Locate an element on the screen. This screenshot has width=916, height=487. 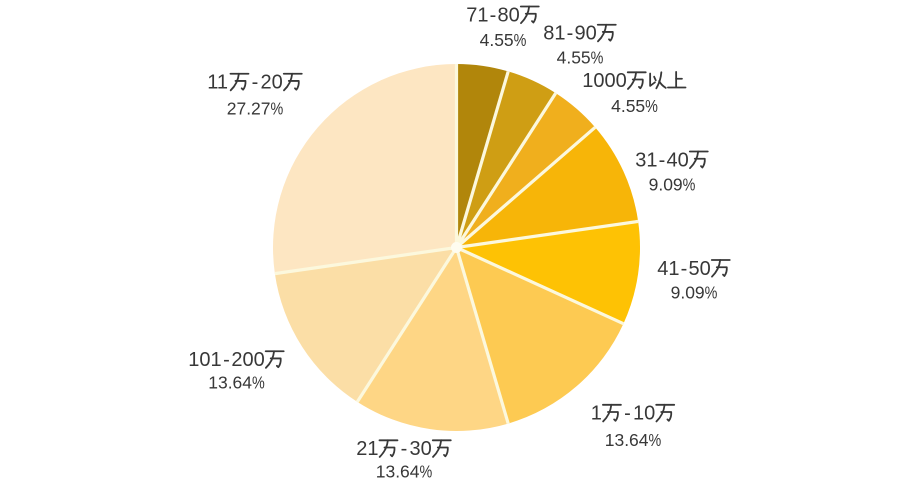
svg-text: 31 is located at coordinates (646, 160).